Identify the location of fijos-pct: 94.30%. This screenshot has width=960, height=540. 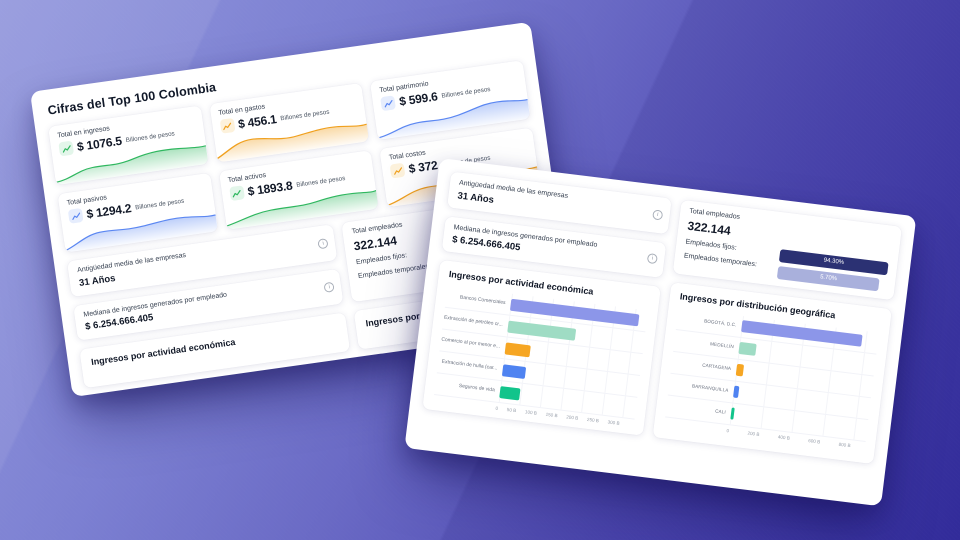
(834, 261).